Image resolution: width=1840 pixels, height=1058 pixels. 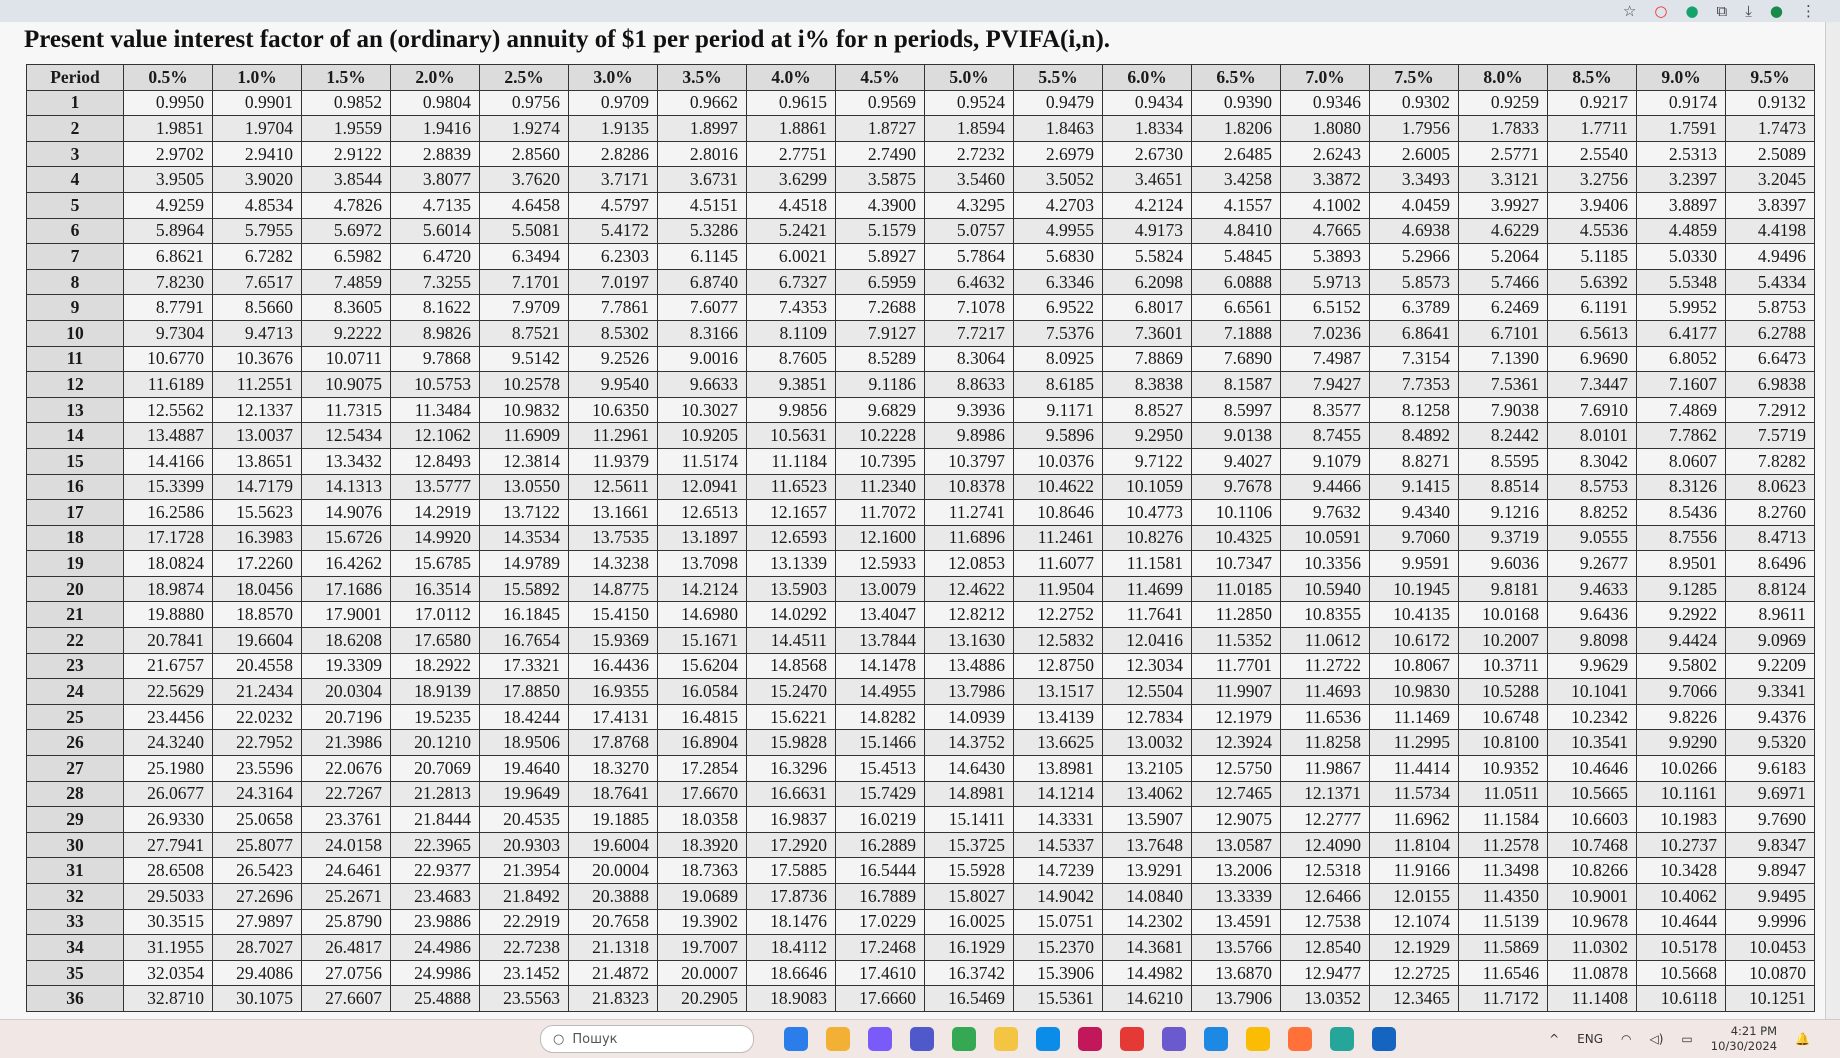 I want to click on chrome-icon, so click(x=964, y=1039).